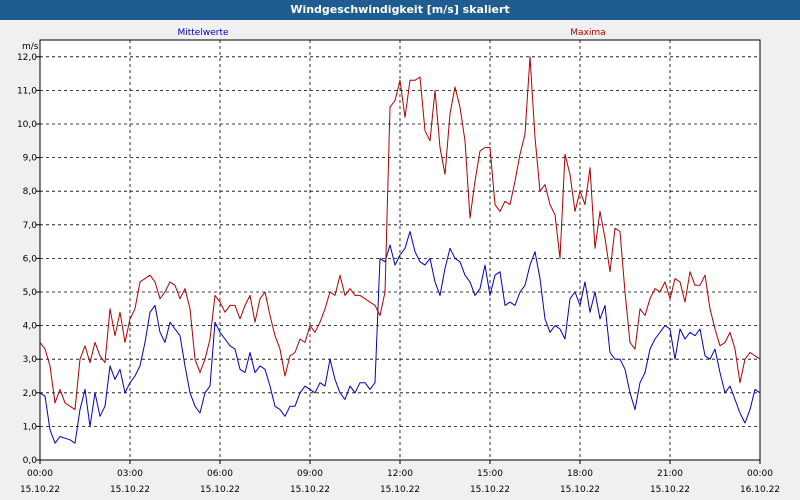 Image resolution: width=800 pixels, height=500 pixels. I want to click on y-tick-label: 11,0, so click(27, 91).